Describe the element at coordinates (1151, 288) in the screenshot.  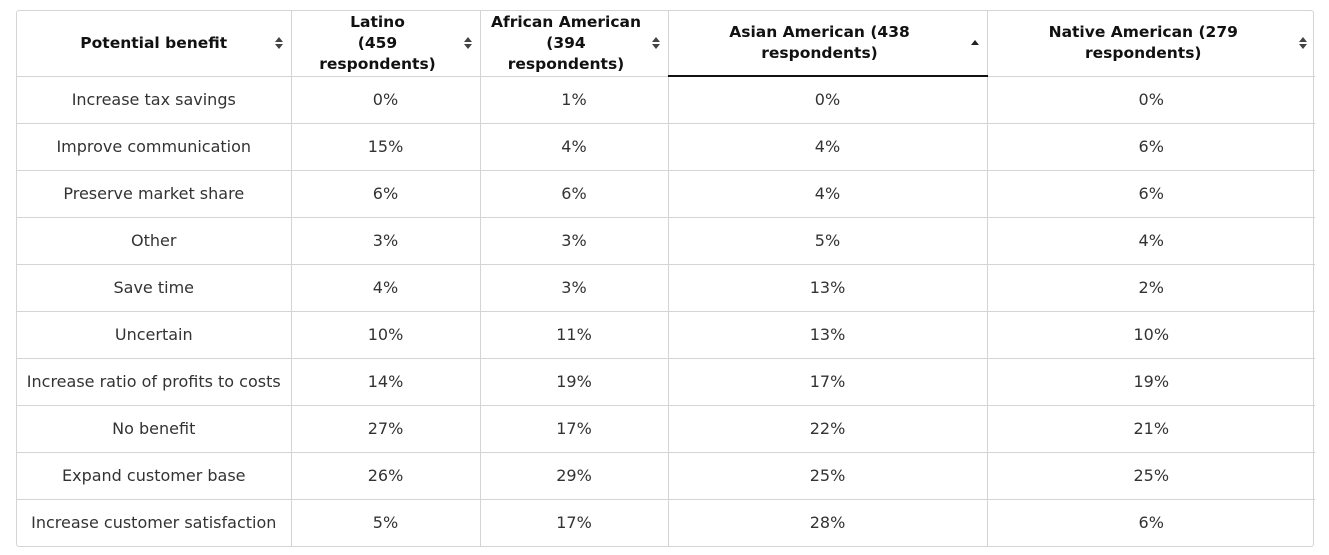
I see `cell-native-american: 2%` at that location.